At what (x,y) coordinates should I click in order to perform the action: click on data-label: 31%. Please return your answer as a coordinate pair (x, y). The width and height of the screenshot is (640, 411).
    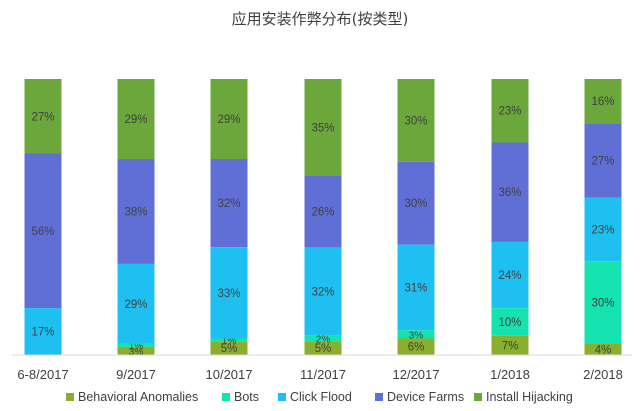
    Looking at the image, I should click on (415, 288).